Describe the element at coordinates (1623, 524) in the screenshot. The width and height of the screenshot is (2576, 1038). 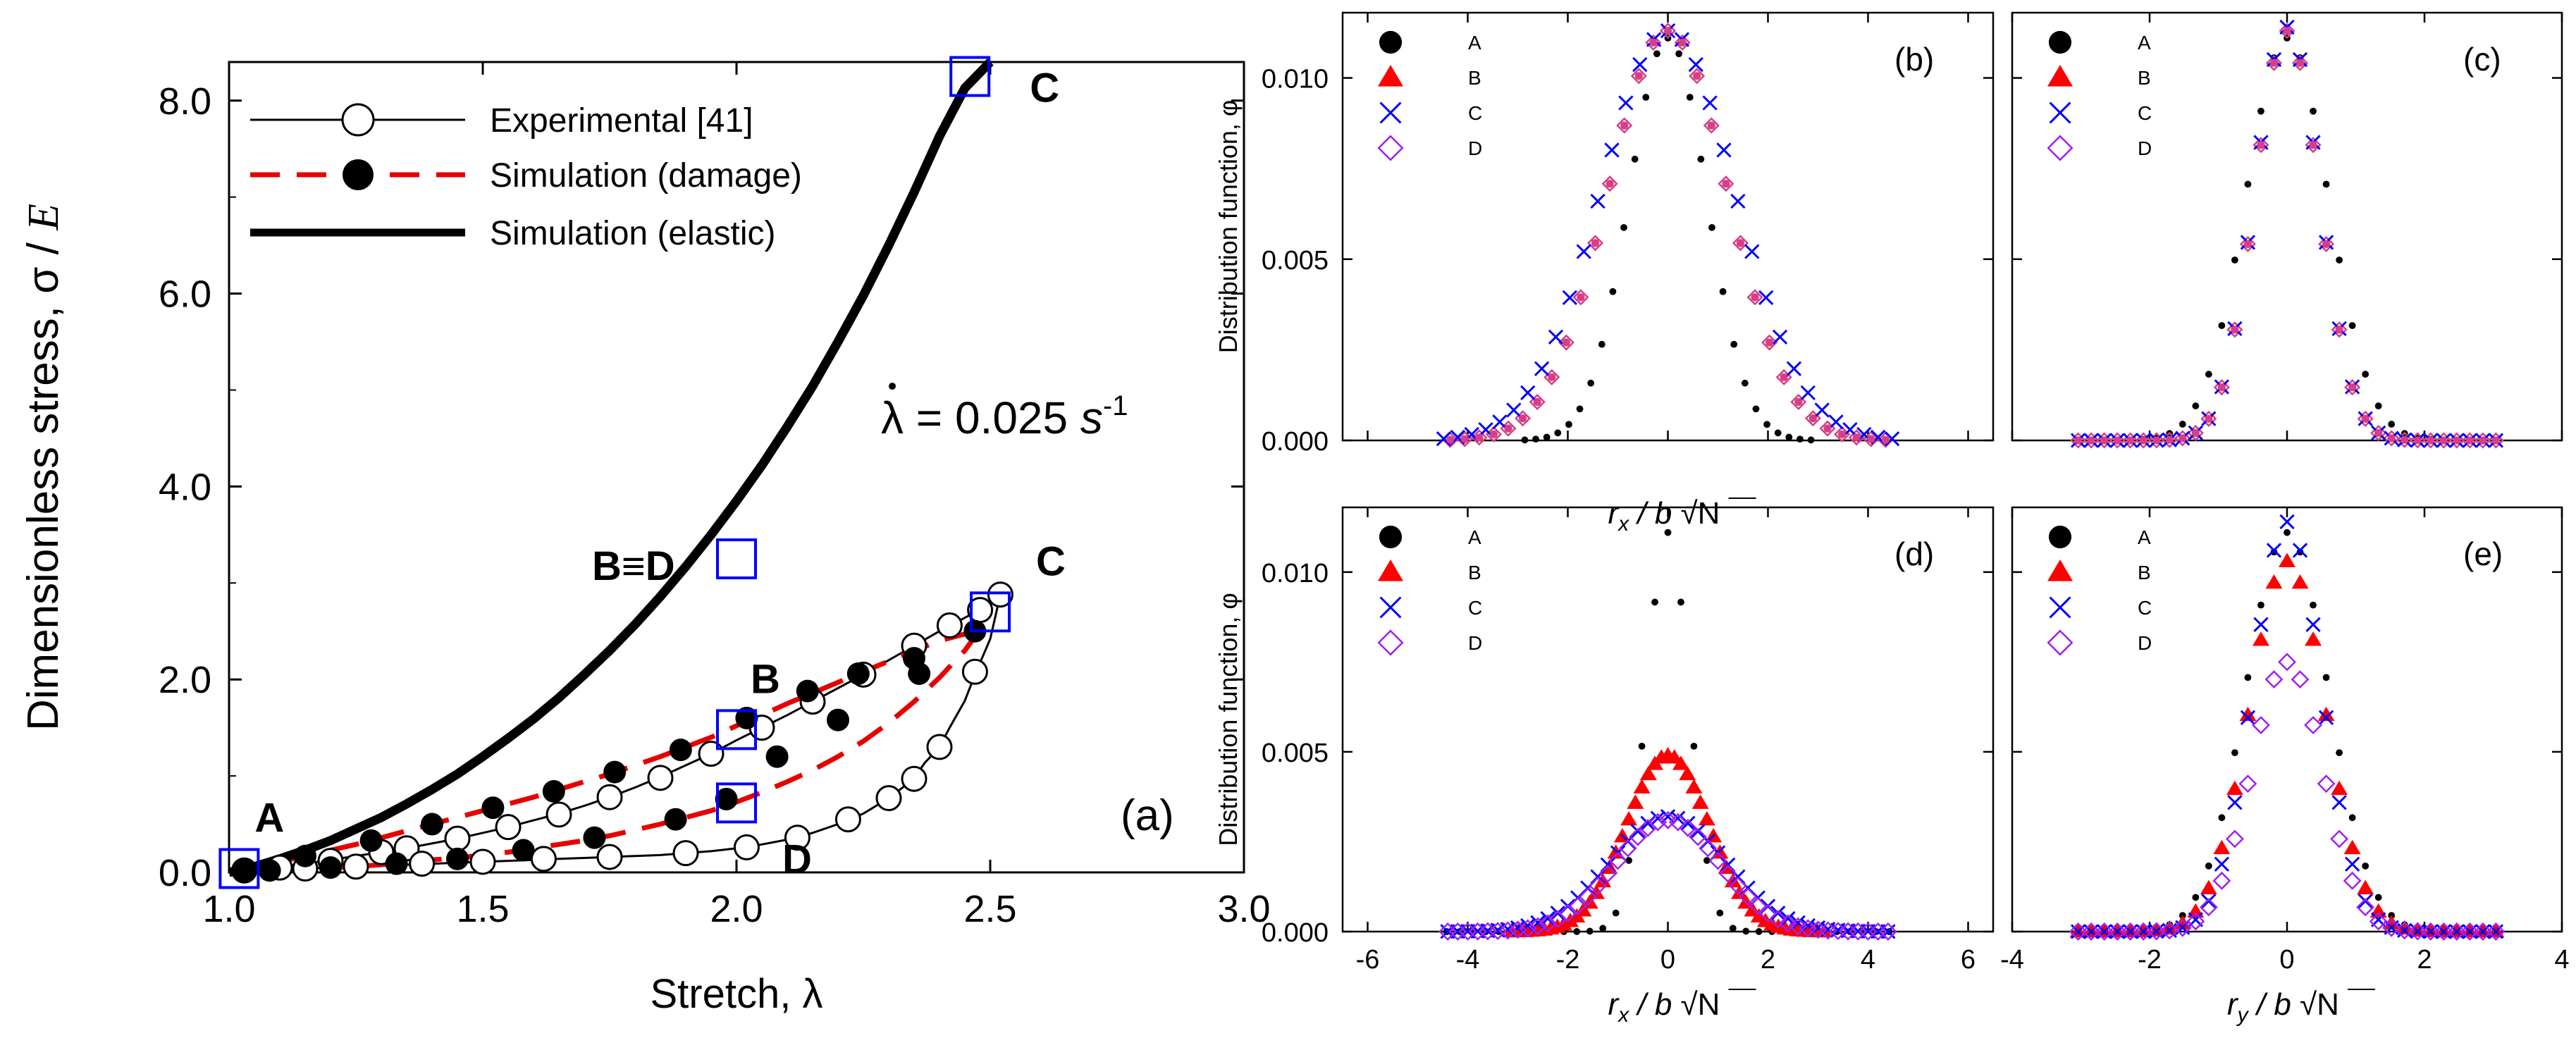
I see `x-axis-label-sub: x` at that location.